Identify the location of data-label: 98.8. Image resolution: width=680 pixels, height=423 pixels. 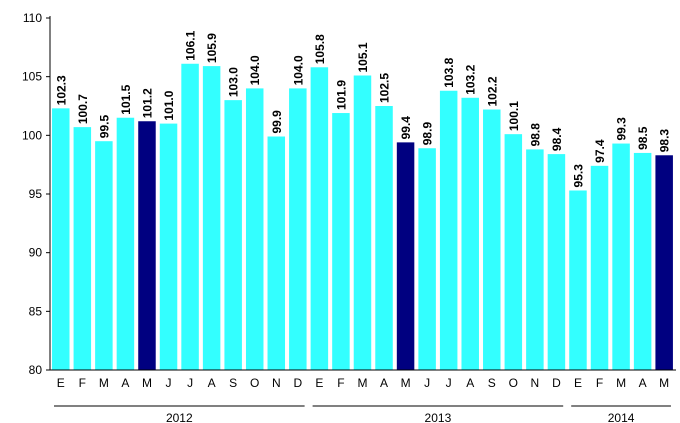
(535, 135).